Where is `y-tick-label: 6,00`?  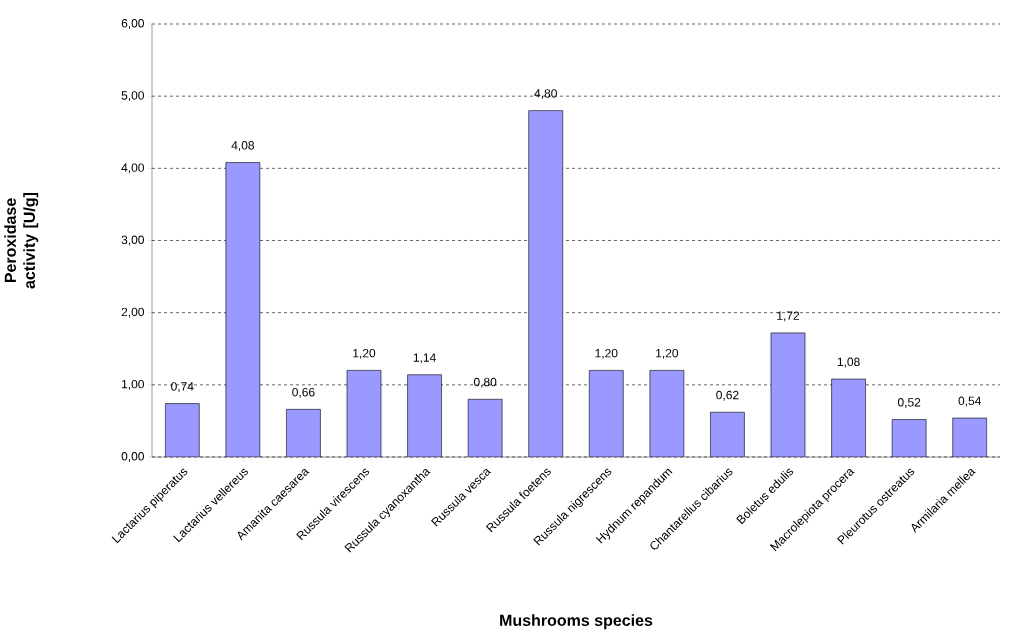
y-tick-label: 6,00 is located at coordinates (133, 24).